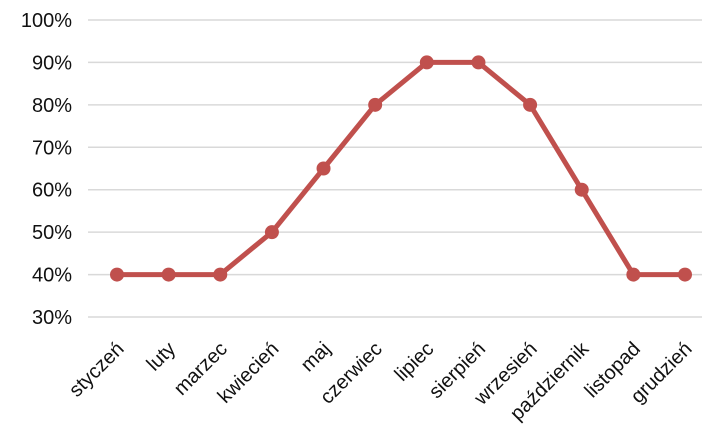 This screenshot has width=702, height=440. I want to click on y-tick-label: 80%, so click(52, 106).